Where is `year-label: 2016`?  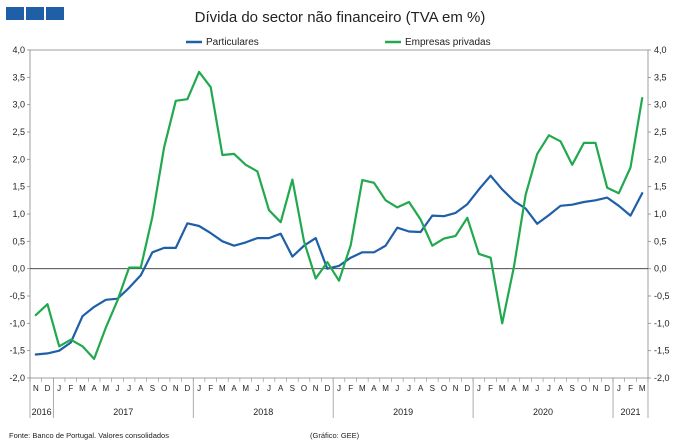
year-label: 2016 is located at coordinates (42, 412).